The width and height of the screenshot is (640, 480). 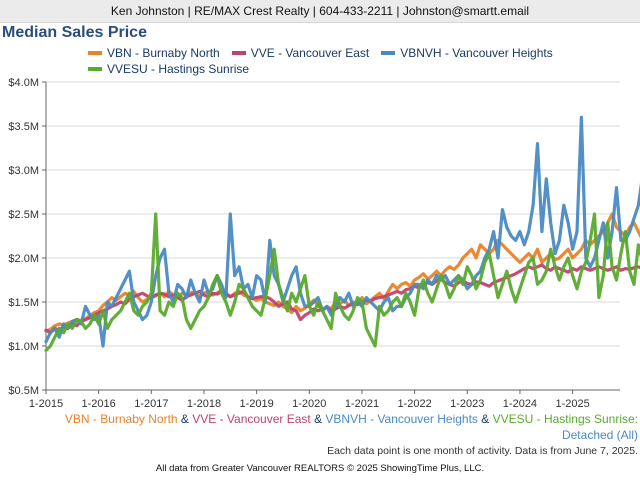 What do you see at coordinates (74, 32) in the screenshot?
I see `chart-title: Median Sales Price` at bounding box center [74, 32].